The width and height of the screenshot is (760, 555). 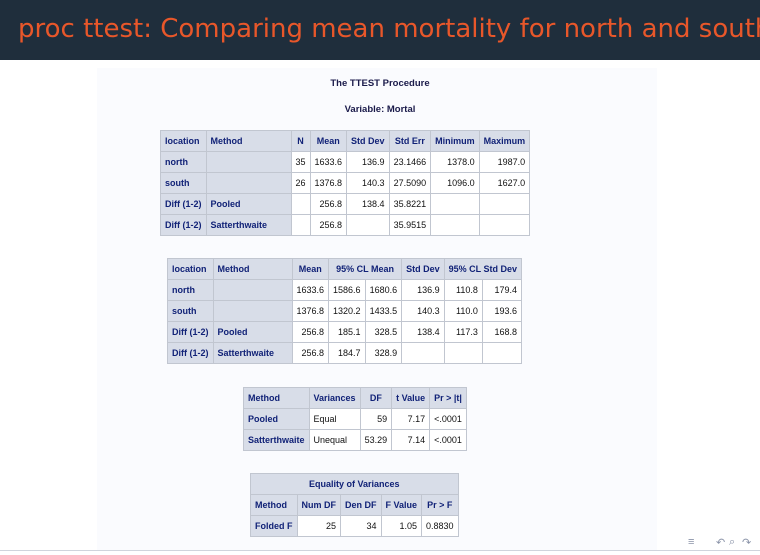 I want to click on col-header: Minimum, so click(x=455, y=141).